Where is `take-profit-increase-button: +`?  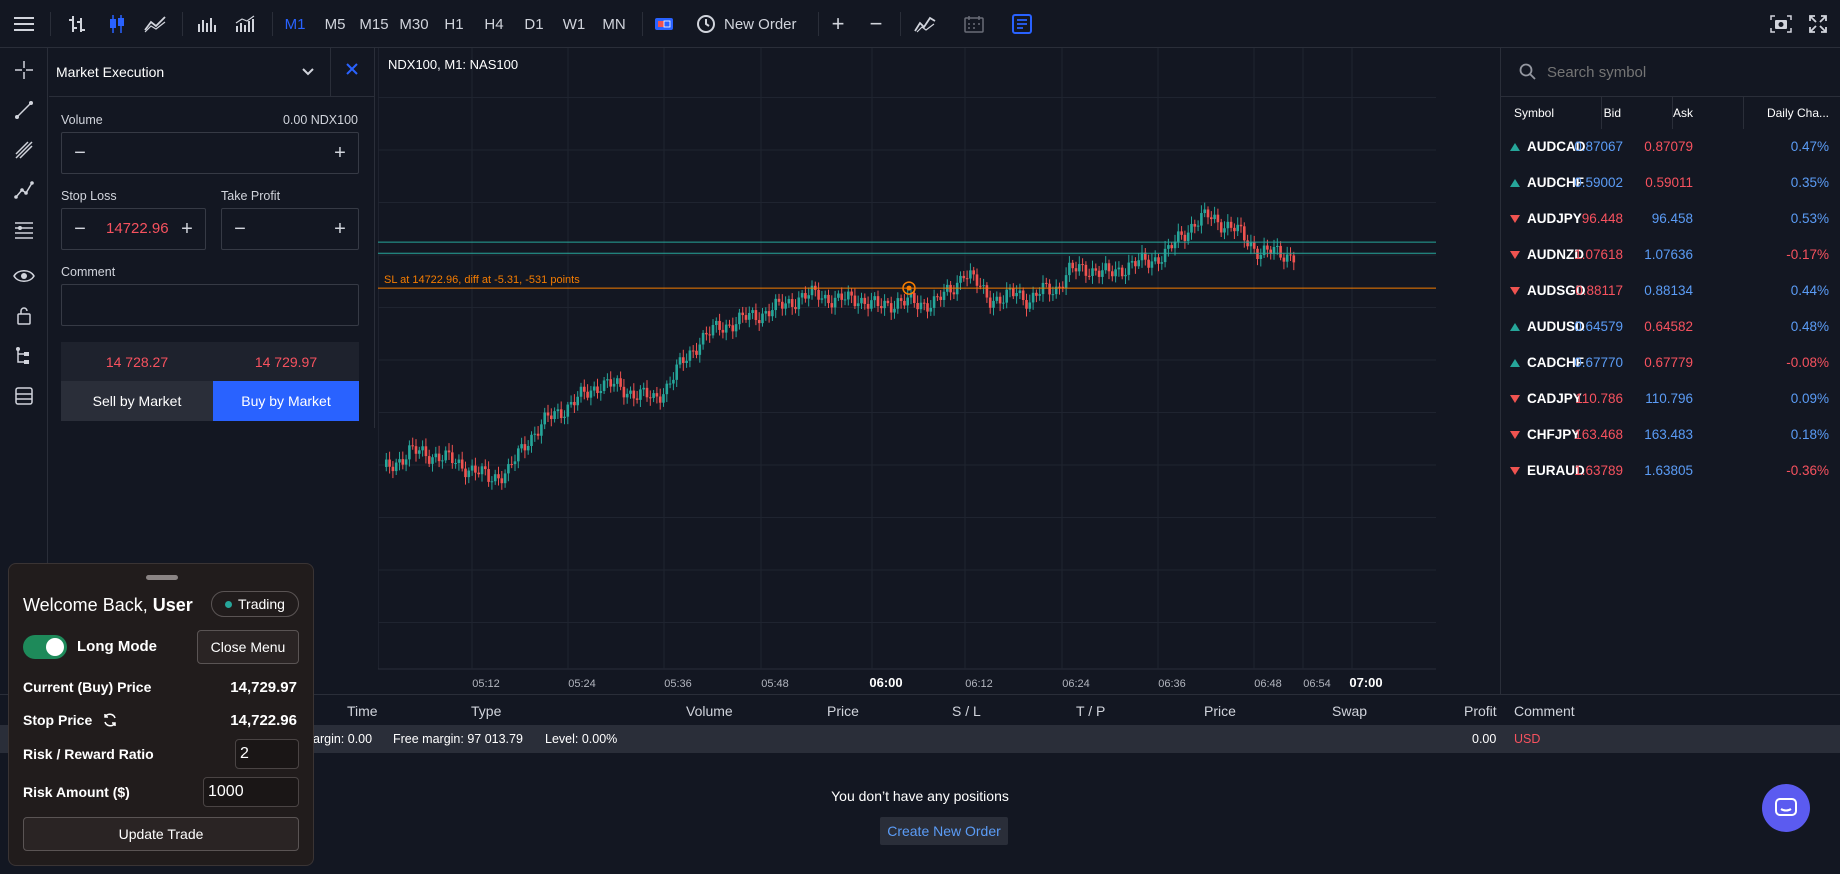
take-profit-increase-button: + is located at coordinates (340, 228).